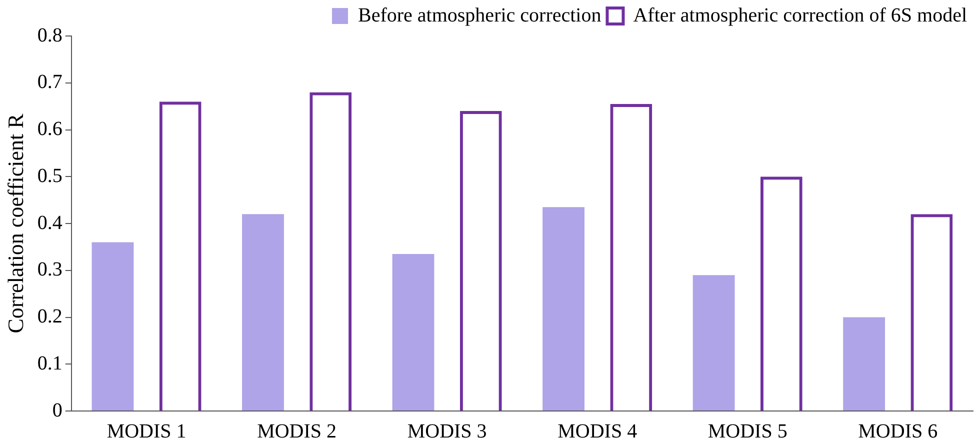  Describe the element at coordinates (598, 431) in the screenshot. I see `x-tick-label: MODIS 4` at that location.